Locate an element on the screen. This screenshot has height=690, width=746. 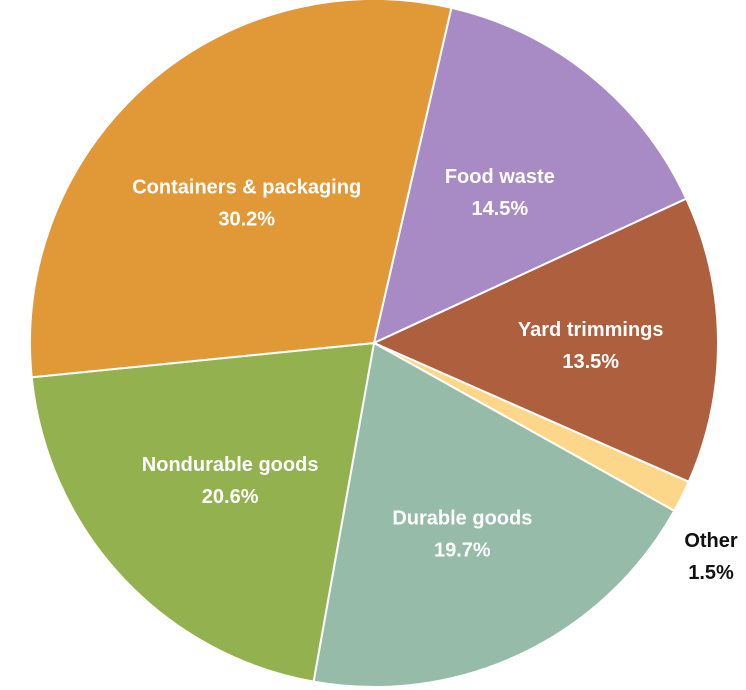
slice-label-durable-goods: Durable goods is located at coordinates (462, 519).